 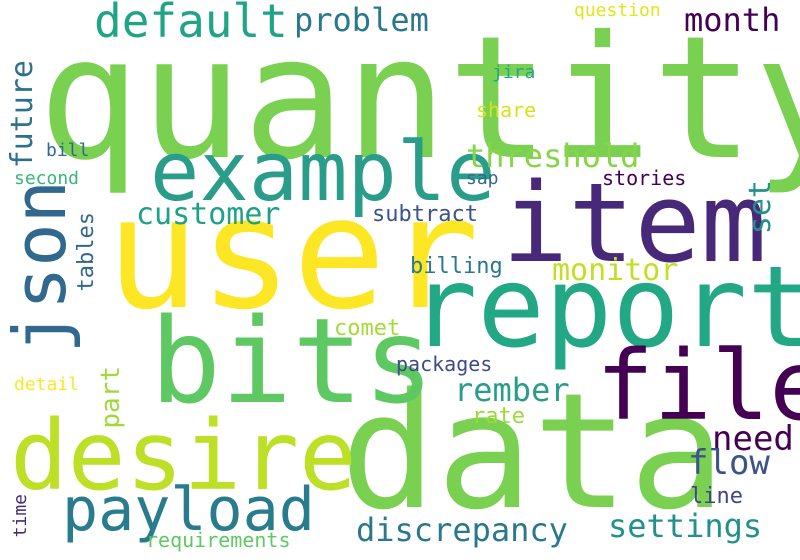 I want to click on word-billing: billing, so click(x=456, y=266).